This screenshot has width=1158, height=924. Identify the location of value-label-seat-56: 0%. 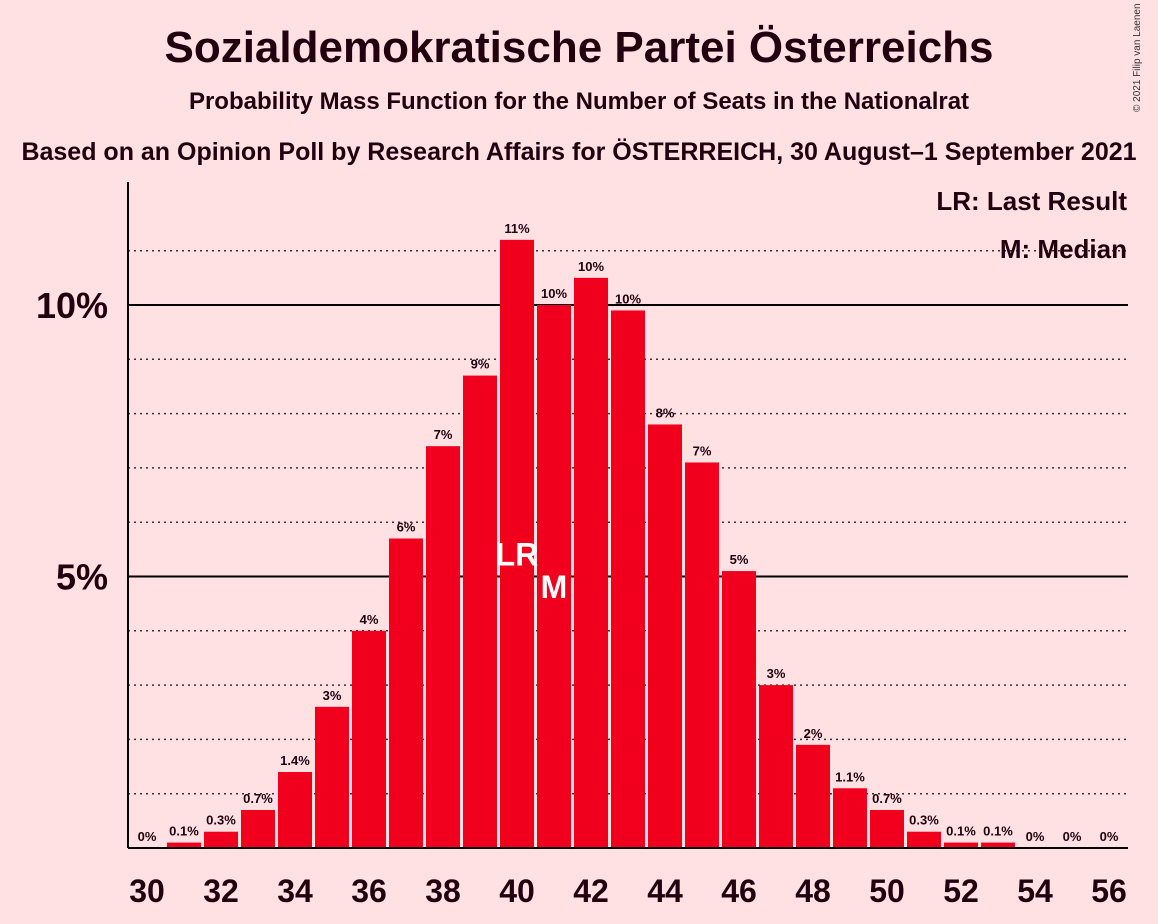
(1109, 836).